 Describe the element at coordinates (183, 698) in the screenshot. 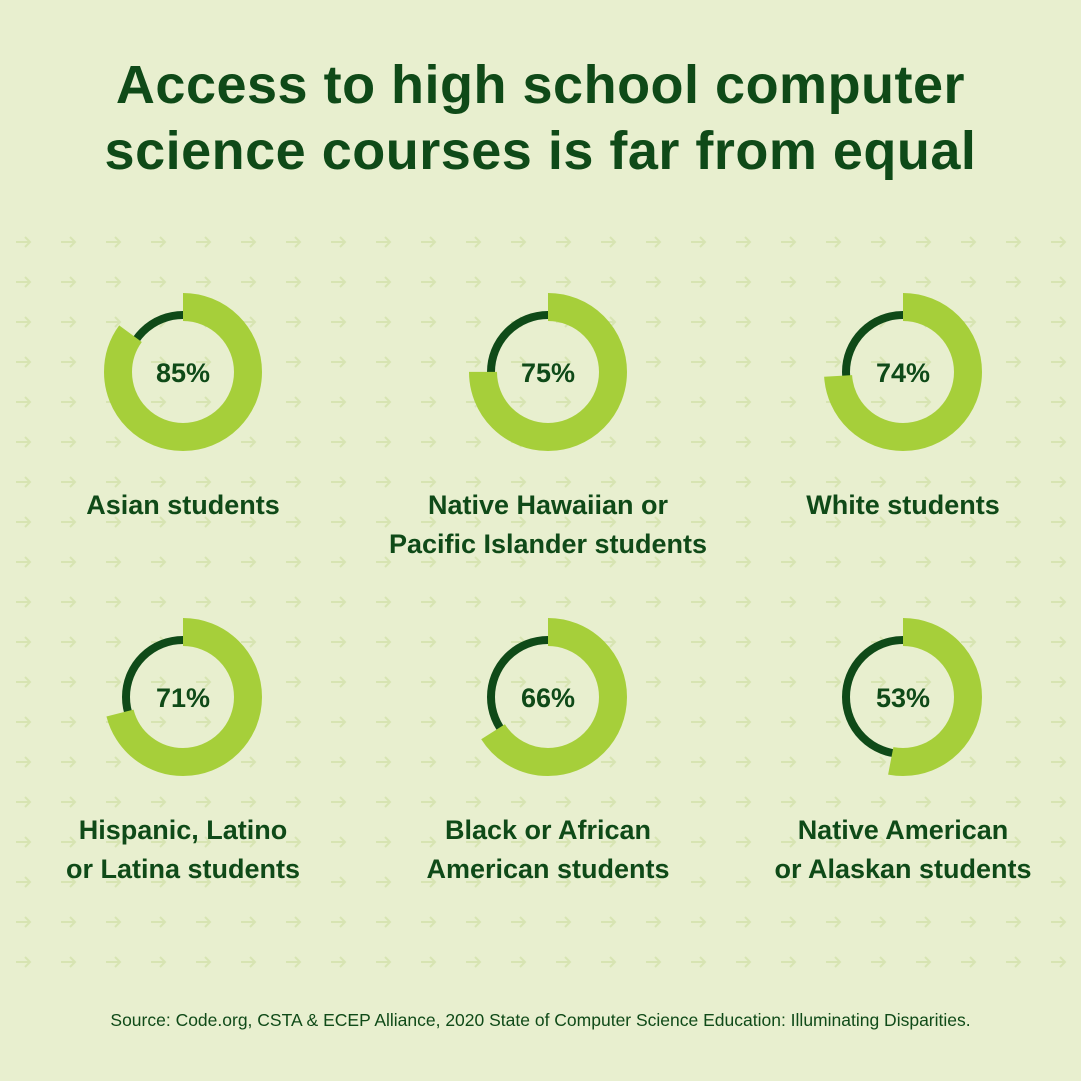

I see `donut-percent-label: 71%` at that location.